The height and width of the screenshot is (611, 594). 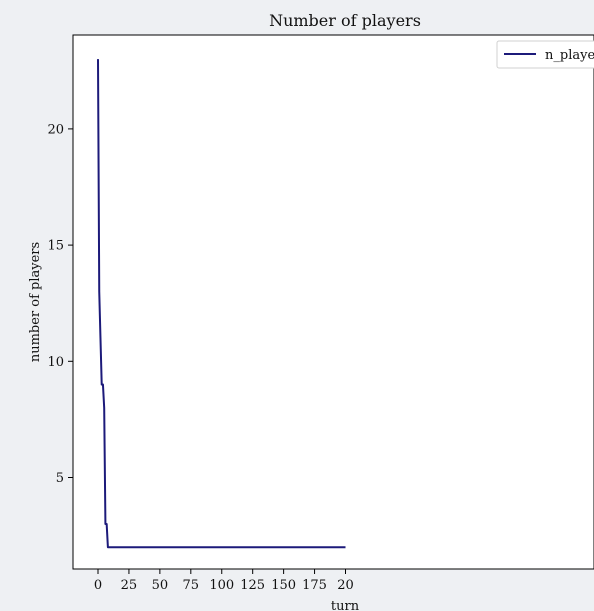 I want to click on legend-box, so click(x=545, y=54).